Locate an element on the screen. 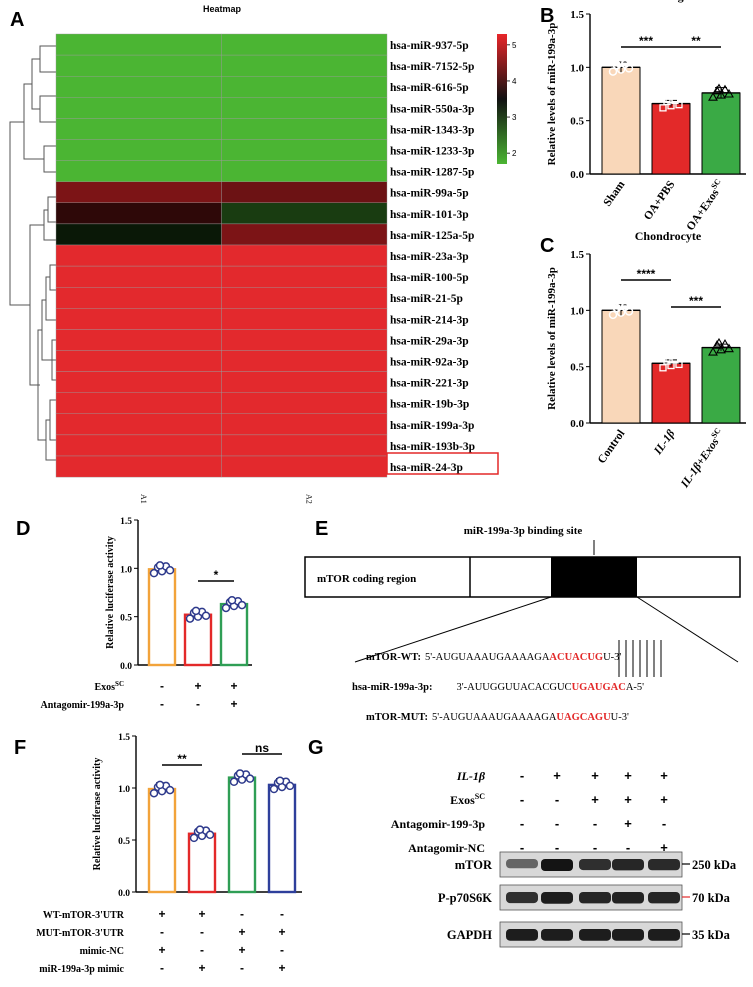 Image resolution: width=753 pixels, height=987 pixels. panel-label-d: D is located at coordinates (23, 529).